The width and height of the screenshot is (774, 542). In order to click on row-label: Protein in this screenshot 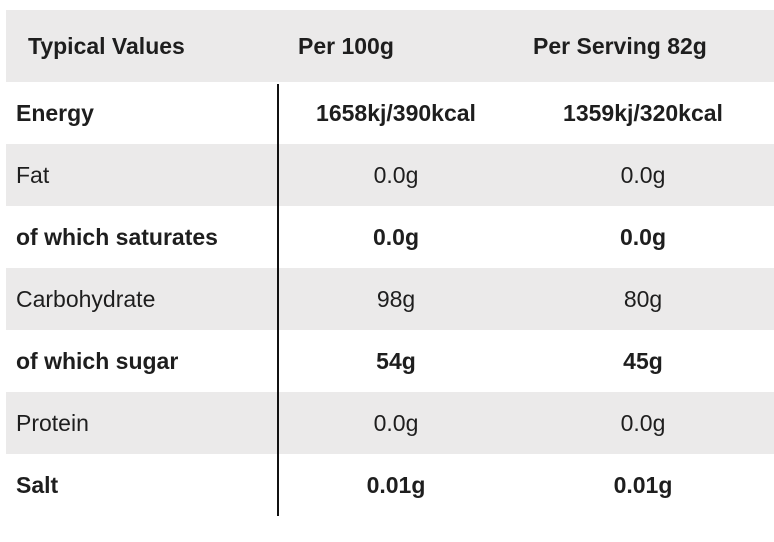, I will do `click(52, 422)`.